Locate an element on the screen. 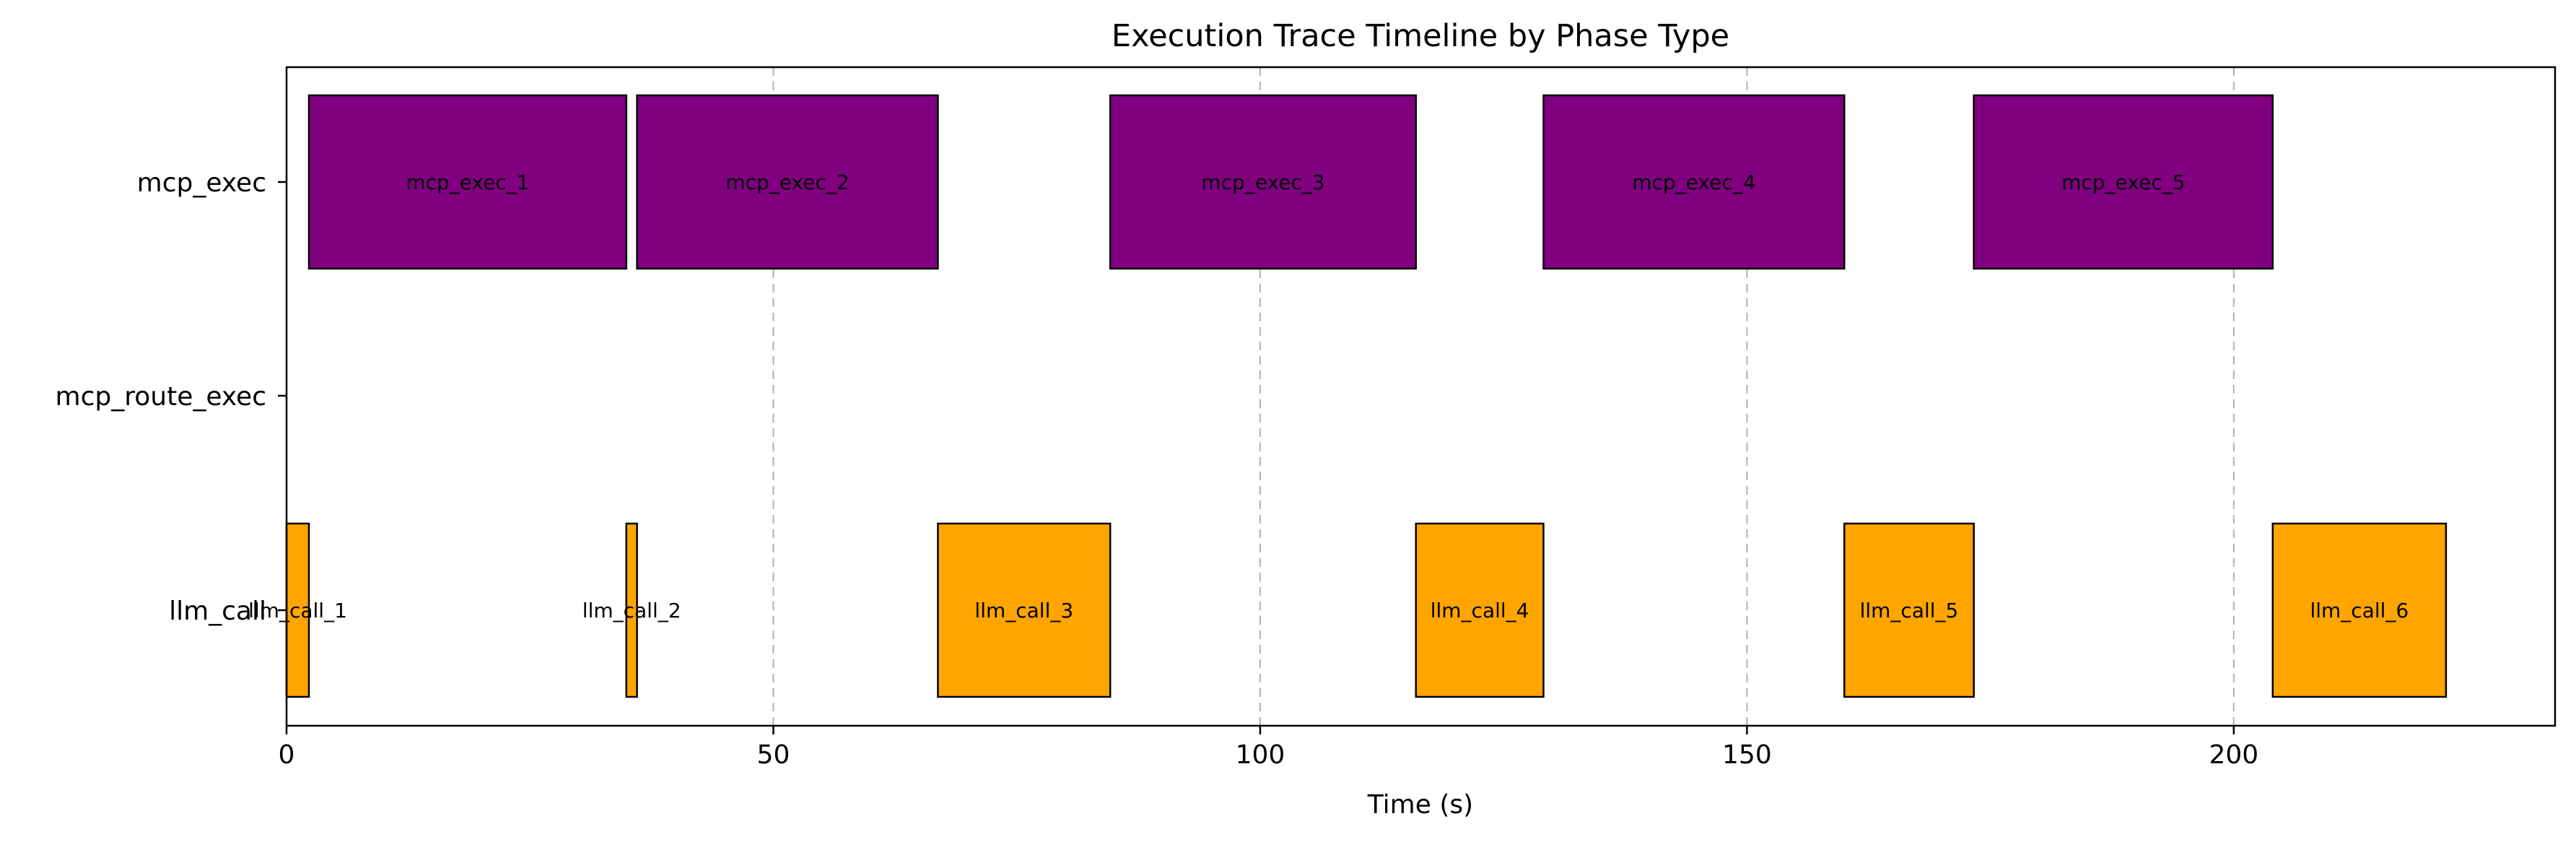  x-tick-label: 0 is located at coordinates (287, 755).